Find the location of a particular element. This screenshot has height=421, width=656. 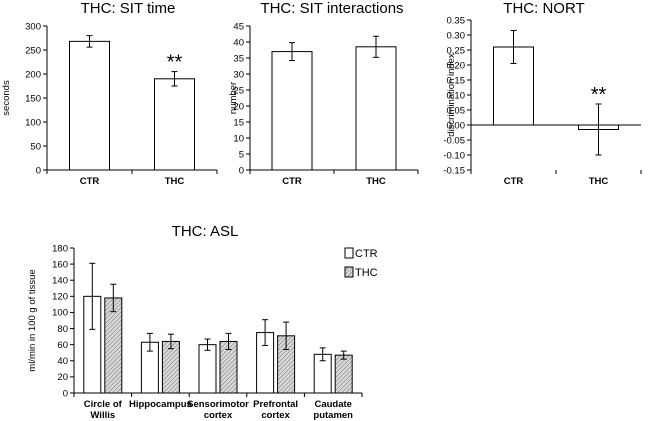

y-tick-label: 160 is located at coordinates (60, 264).